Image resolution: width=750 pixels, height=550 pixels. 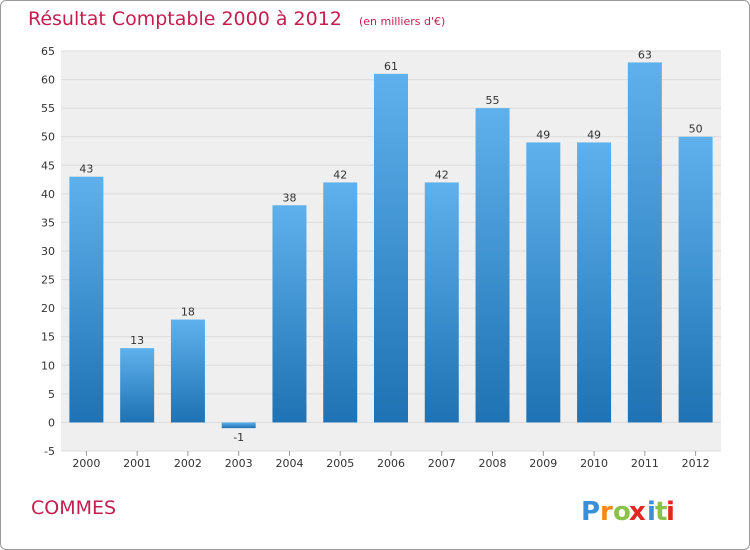 I want to click on x-tick-label: 2005, so click(x=340, y=463).